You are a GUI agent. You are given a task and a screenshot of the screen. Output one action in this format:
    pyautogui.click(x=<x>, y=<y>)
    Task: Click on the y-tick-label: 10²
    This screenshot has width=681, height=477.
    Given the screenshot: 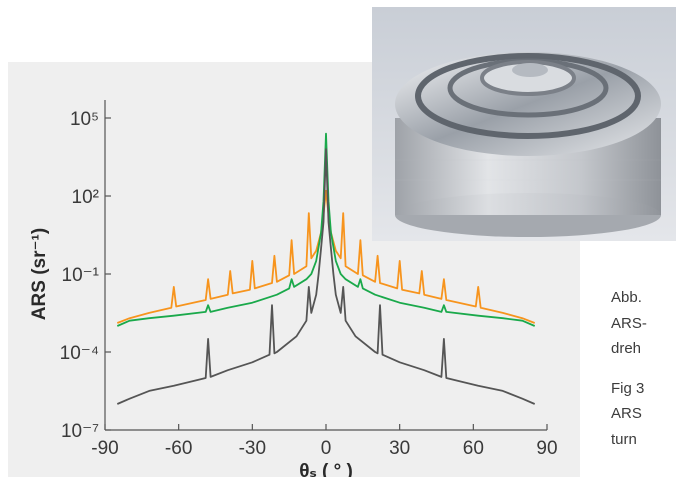 What is the action you would take?
    pyautogui.click(x=85, y=197)
    